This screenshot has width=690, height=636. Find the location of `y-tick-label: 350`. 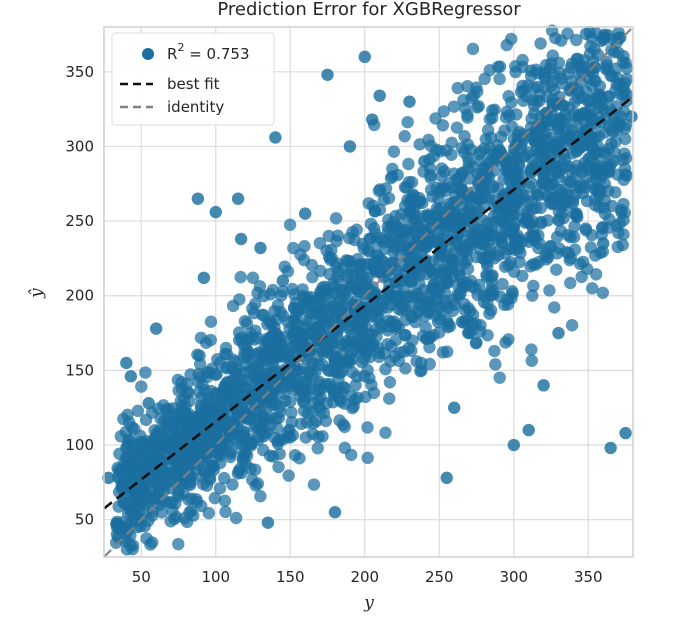

y-tick-label: 350 is located at coordinates (79, 72).